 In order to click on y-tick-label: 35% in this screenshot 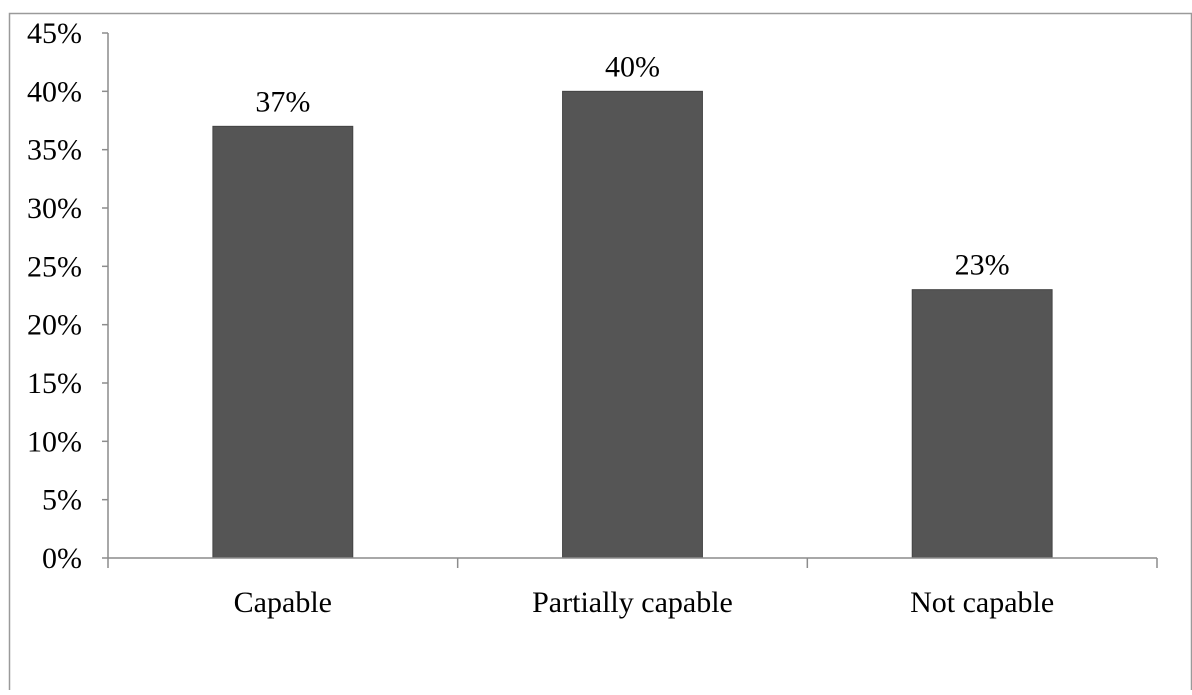, I will do `click(54, 150)`.